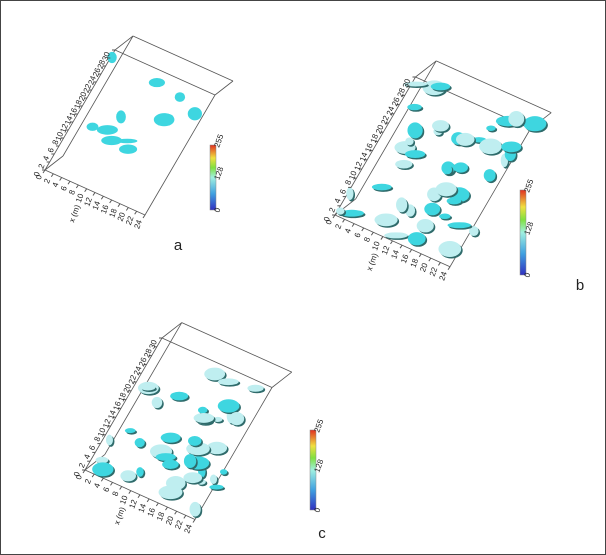  I want to click on y-tick-label: 8, so click(97, 439).